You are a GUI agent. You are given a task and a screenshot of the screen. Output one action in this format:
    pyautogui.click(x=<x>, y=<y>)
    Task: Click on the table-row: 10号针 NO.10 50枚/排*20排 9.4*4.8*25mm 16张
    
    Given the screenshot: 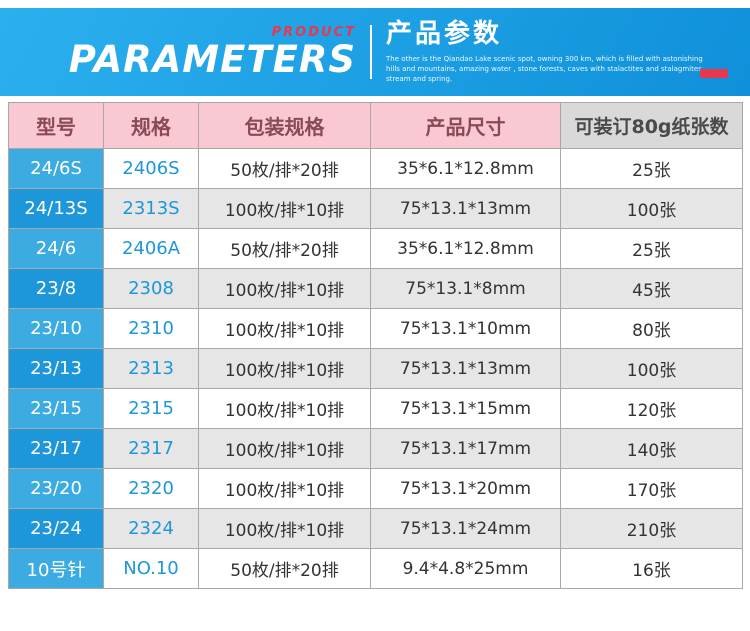 What is the action you would take?
    pyautogui.click(x=375, y=568)
    